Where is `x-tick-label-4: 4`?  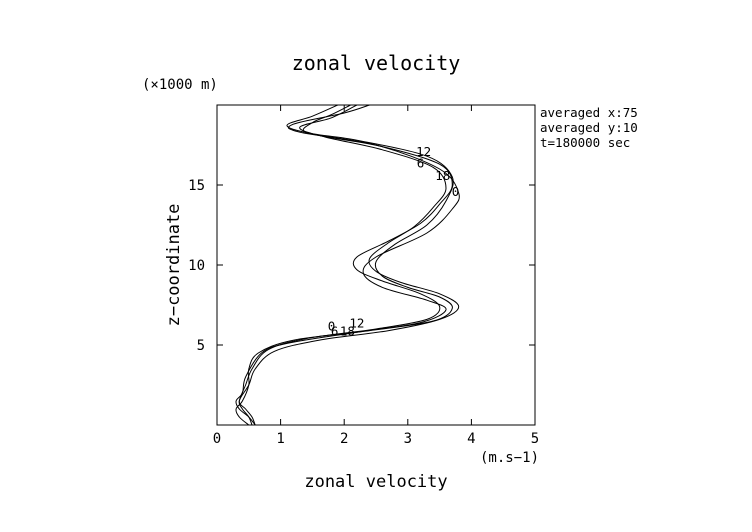
x-tick-label-4: 4 is located at coordinates (471, 439).